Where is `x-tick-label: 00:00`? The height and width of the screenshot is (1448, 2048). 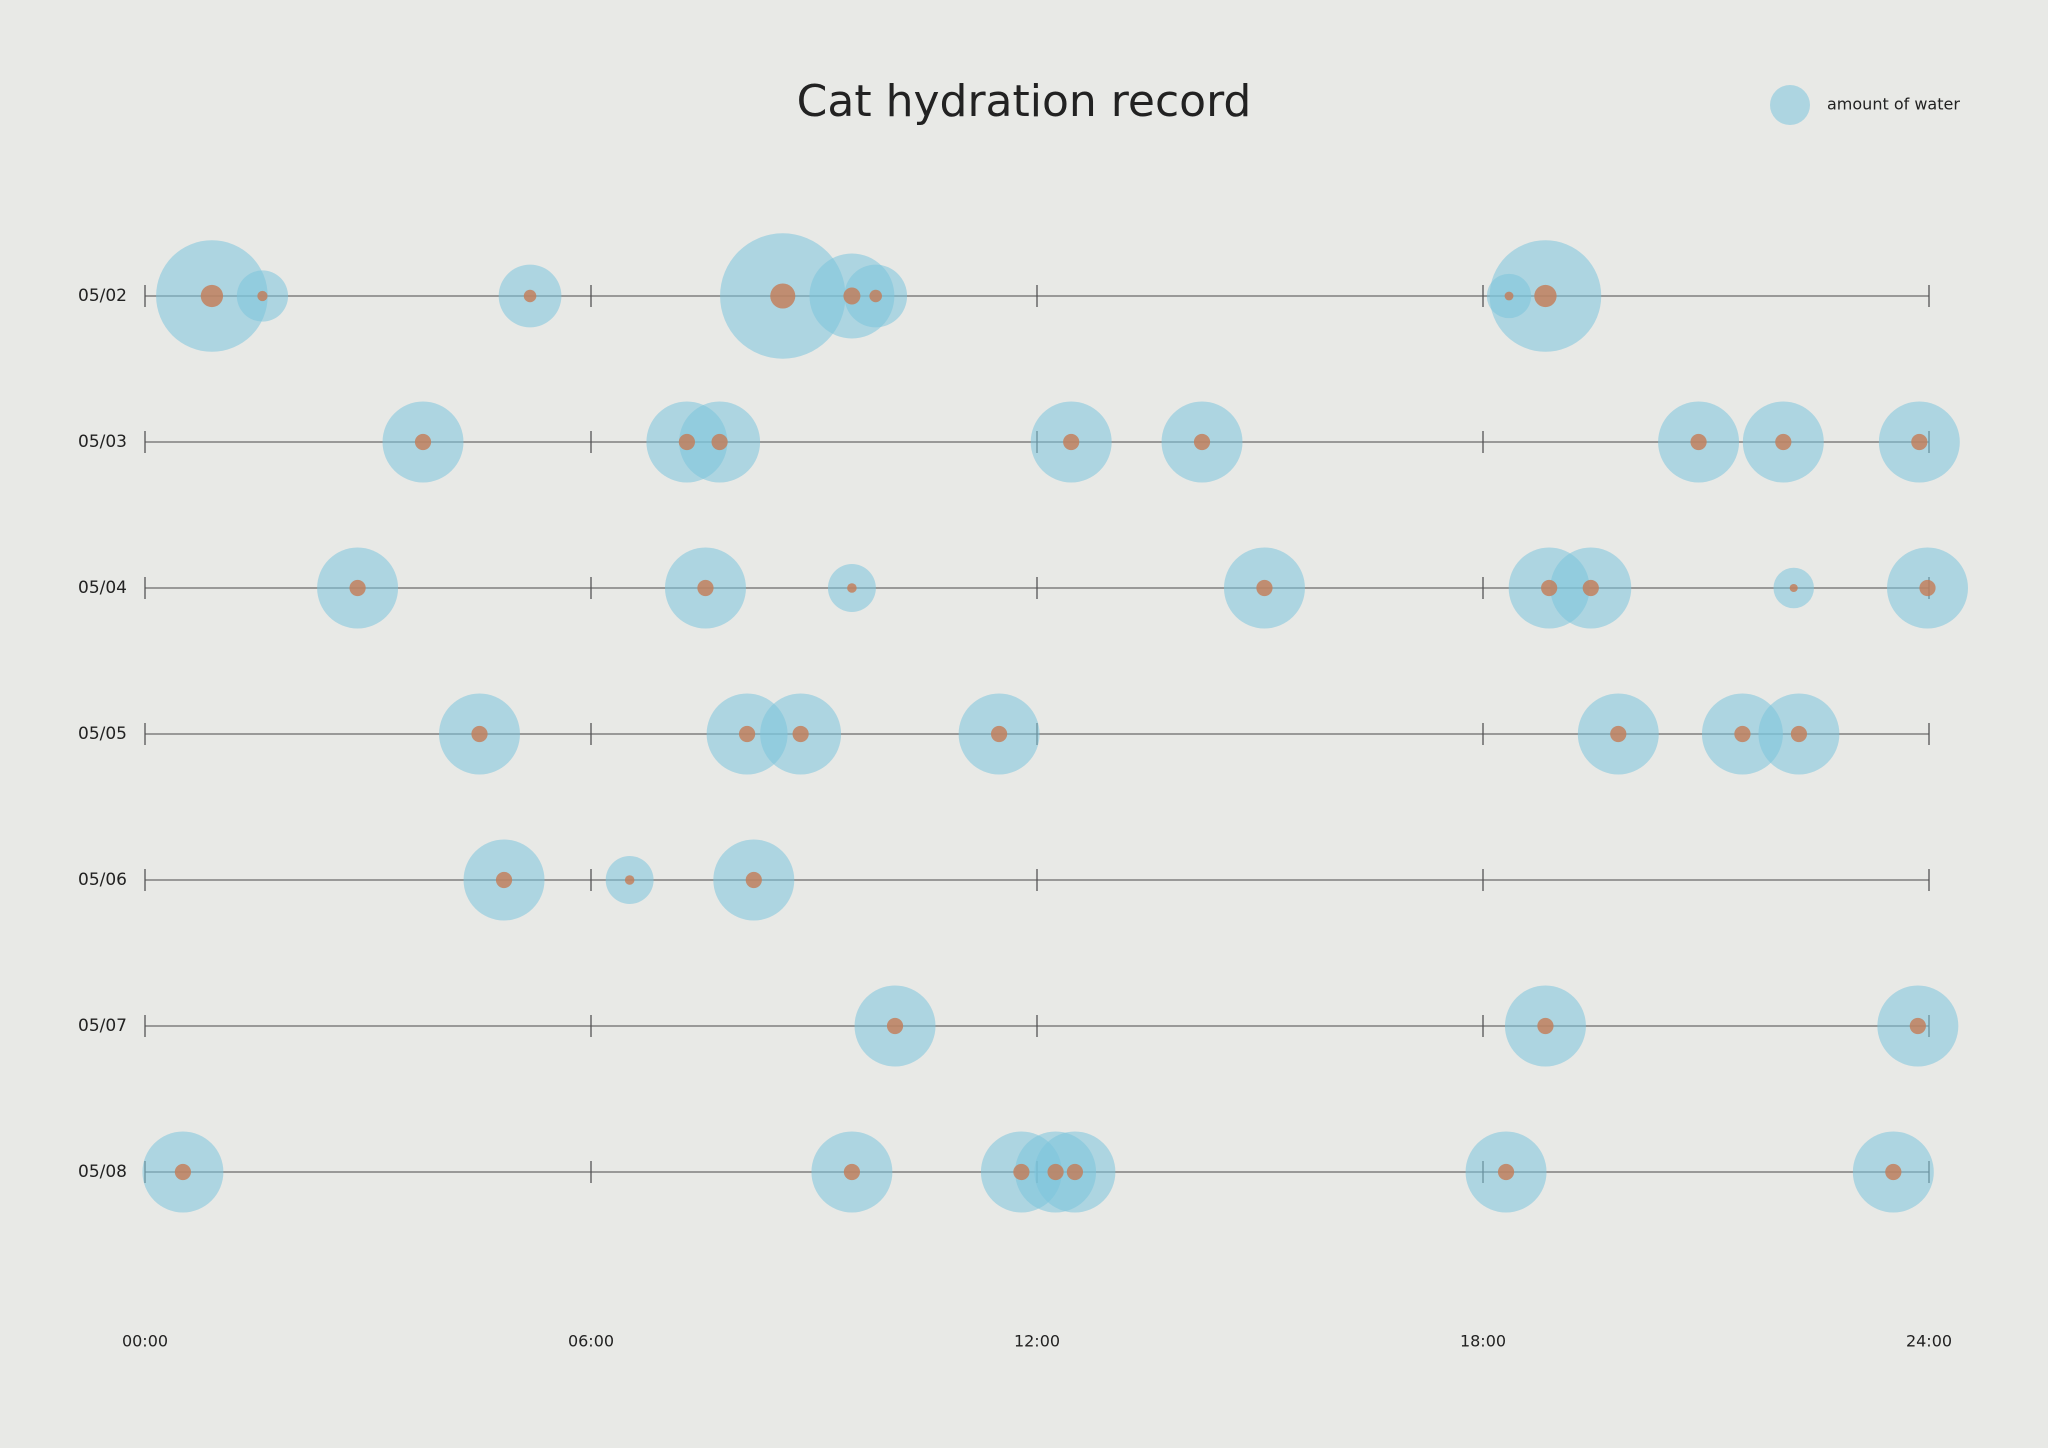
x-tick-label: 00:00 is located at coordinates (145, 1341).